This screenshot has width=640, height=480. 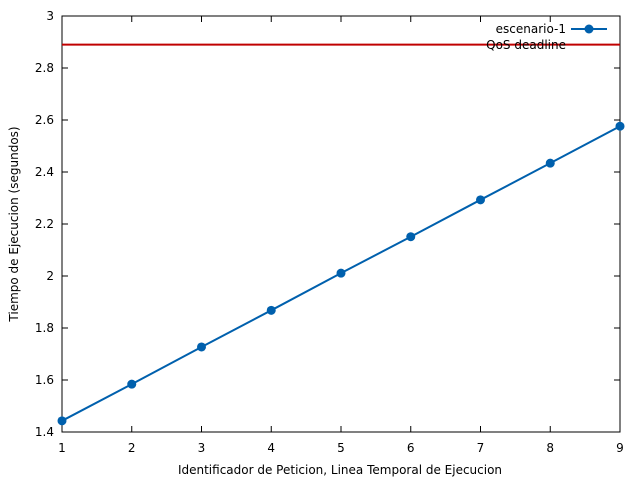 I want to click on y-axis-title: Tiempo de Ejecucion (segundos), so click(x=14, y=224).